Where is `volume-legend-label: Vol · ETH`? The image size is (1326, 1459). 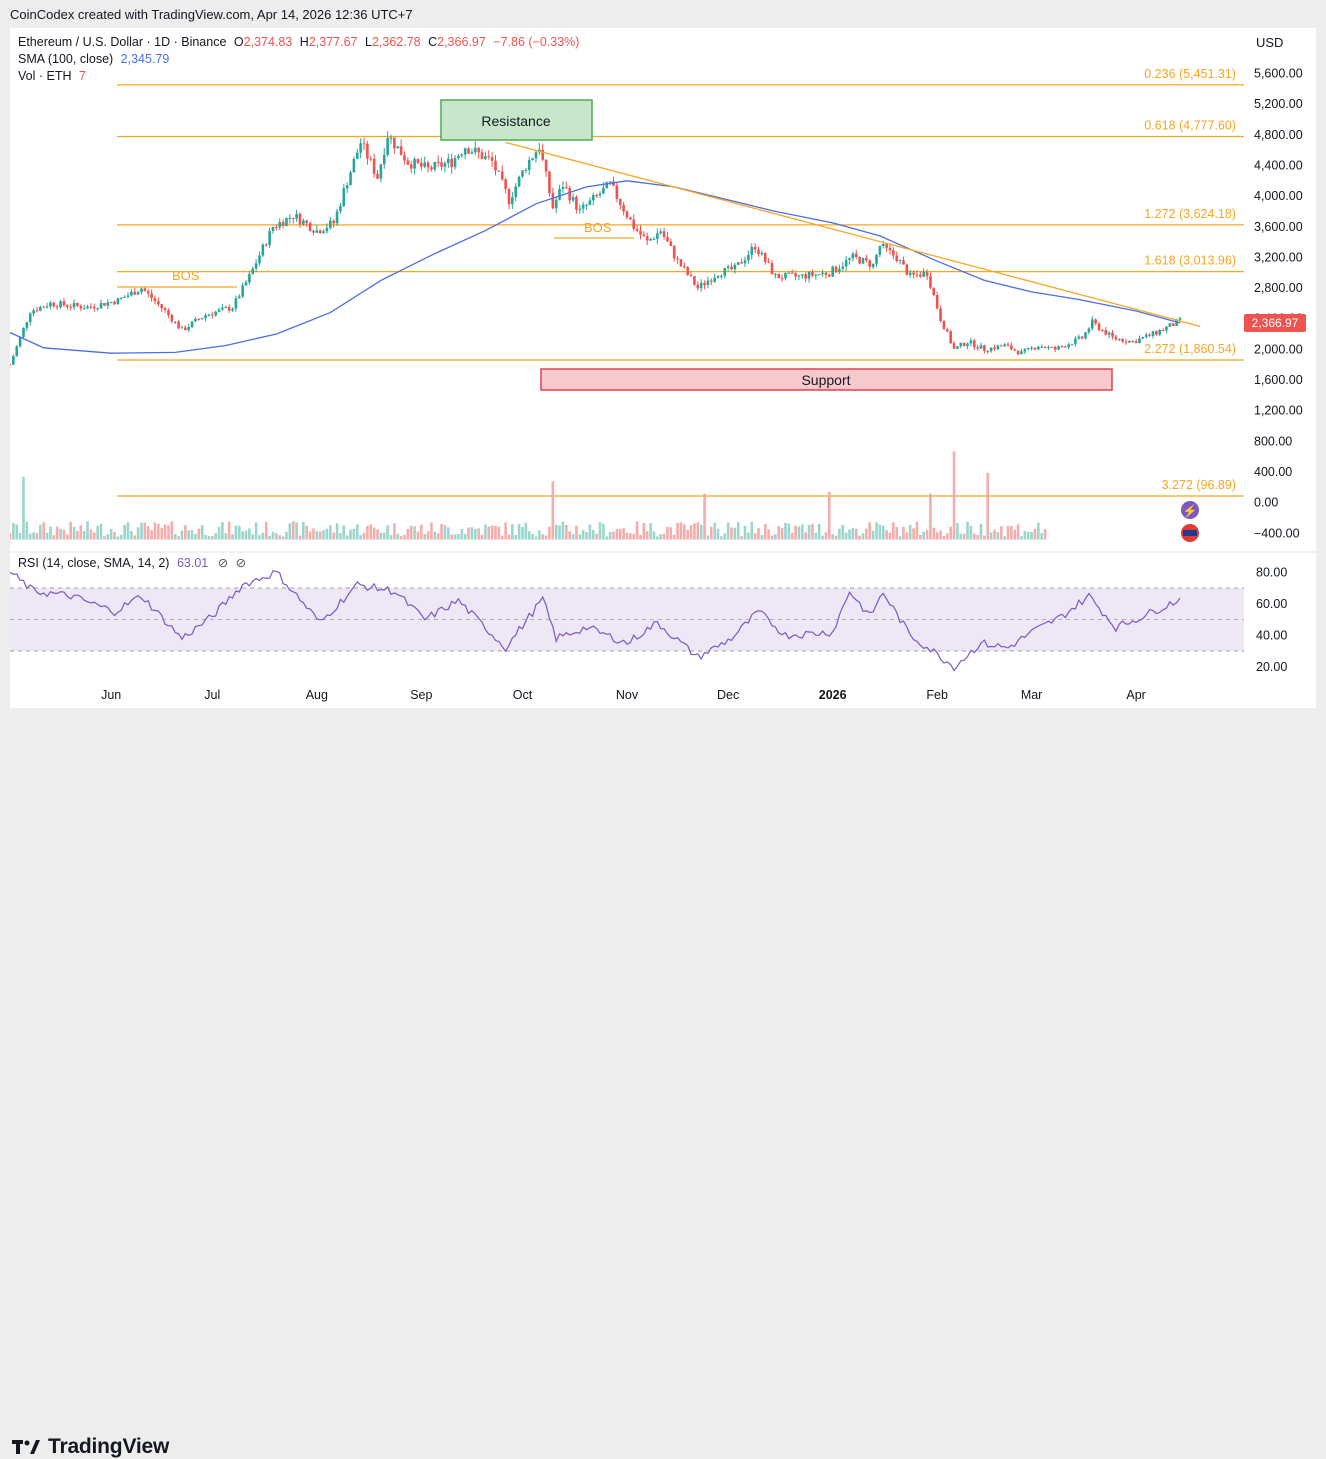
volume-legend-label: Vol · ETH is located at coordinates (45, 76).